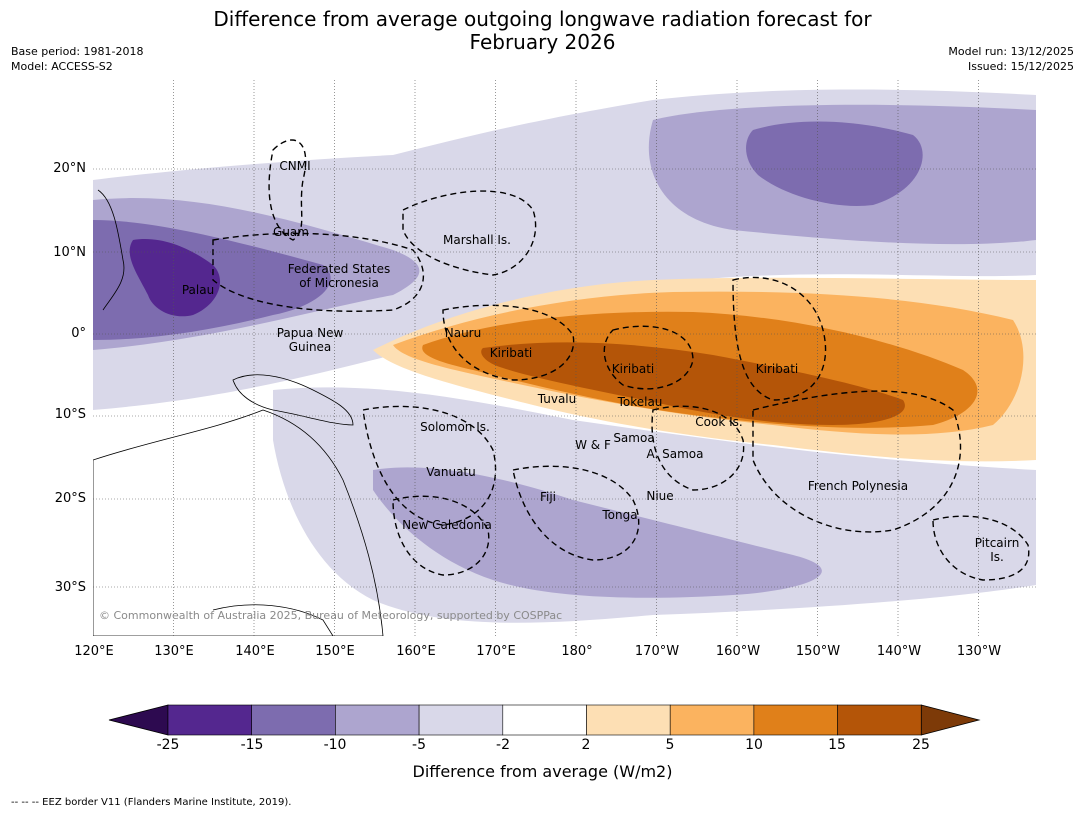 The height and width of the screenshot is (816, 1085). What do you see at coordinates (69, 252) in the screenshot?
I see `y-tick: 10°N` at bounding box center [69, 252].